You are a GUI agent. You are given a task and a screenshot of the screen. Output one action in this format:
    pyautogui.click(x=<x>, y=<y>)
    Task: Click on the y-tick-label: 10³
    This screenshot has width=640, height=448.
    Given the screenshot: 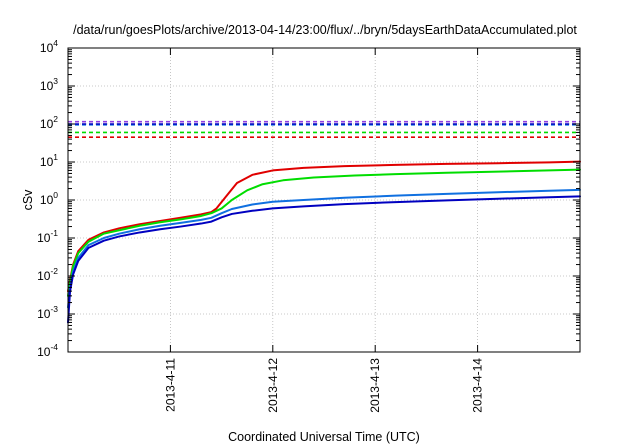 What is the action you would take?
    pyautogui.click(x=49, y=84)
    